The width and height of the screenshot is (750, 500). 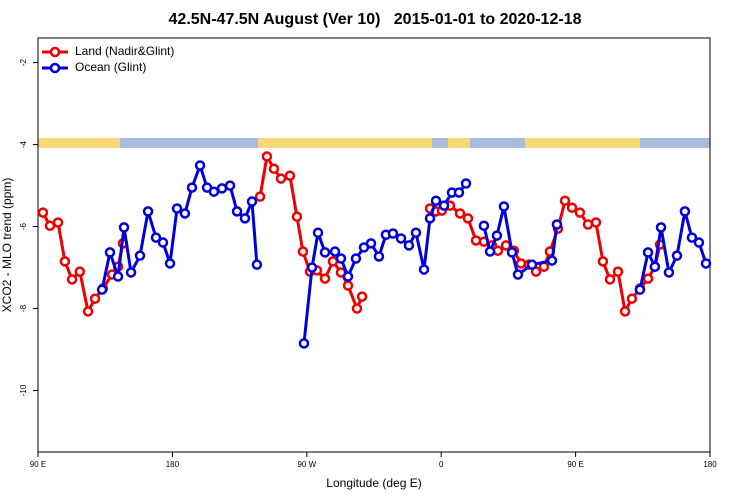 What do you see at coordinates (23, 62) in the screenshot?
I see `y-tick-label: -2` at bounding box center [23, 62].